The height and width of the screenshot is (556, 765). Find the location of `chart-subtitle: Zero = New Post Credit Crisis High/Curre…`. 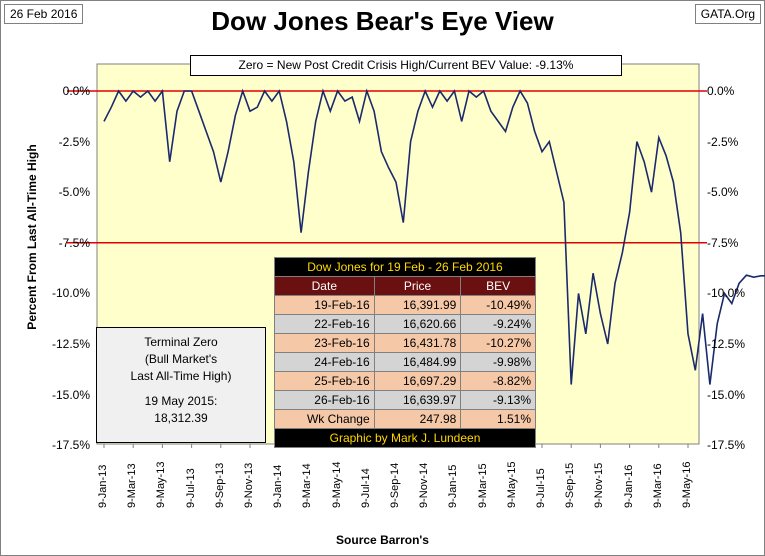

chart-subtitle: Zero = New Post Credit Crisis High/Curre… is located at coordinates (406, 65).